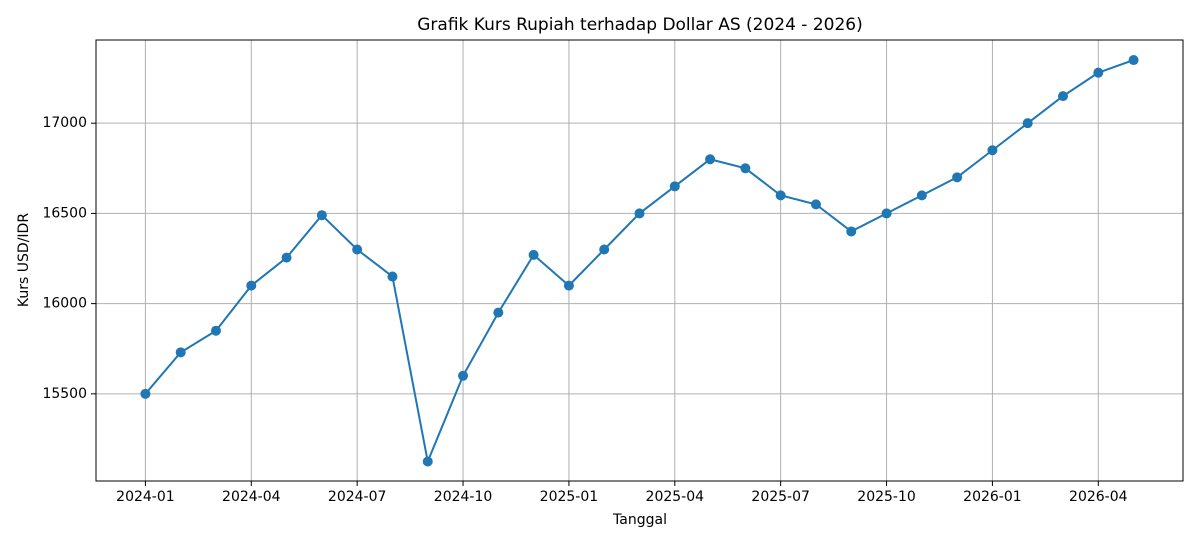 The width and height of the screenshot is (1199, 549). Describe the element at coordinates (1098, 497) in the screenshot. I see `x-tick-label: 2026-04` at that location.